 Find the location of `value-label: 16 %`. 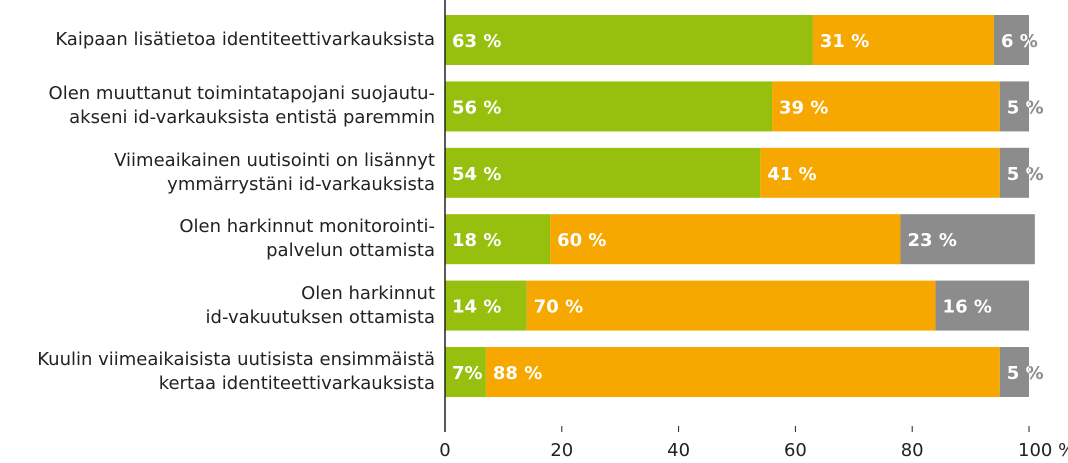

value-label: 16 % is located at coordinates (967, 307).